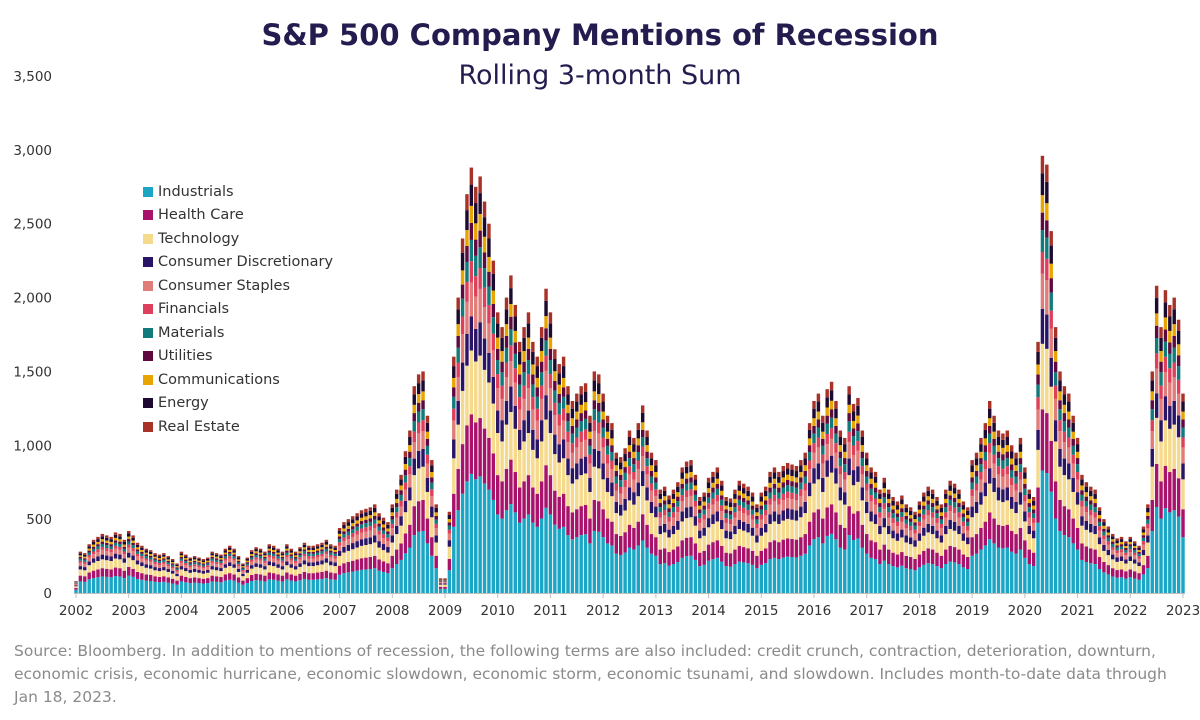 Image resolution: width=1200 pixels, height=720 pixels. Describe the element at coordinates (148, 262) in the screenshot. I see `legend-swatch` at that location.